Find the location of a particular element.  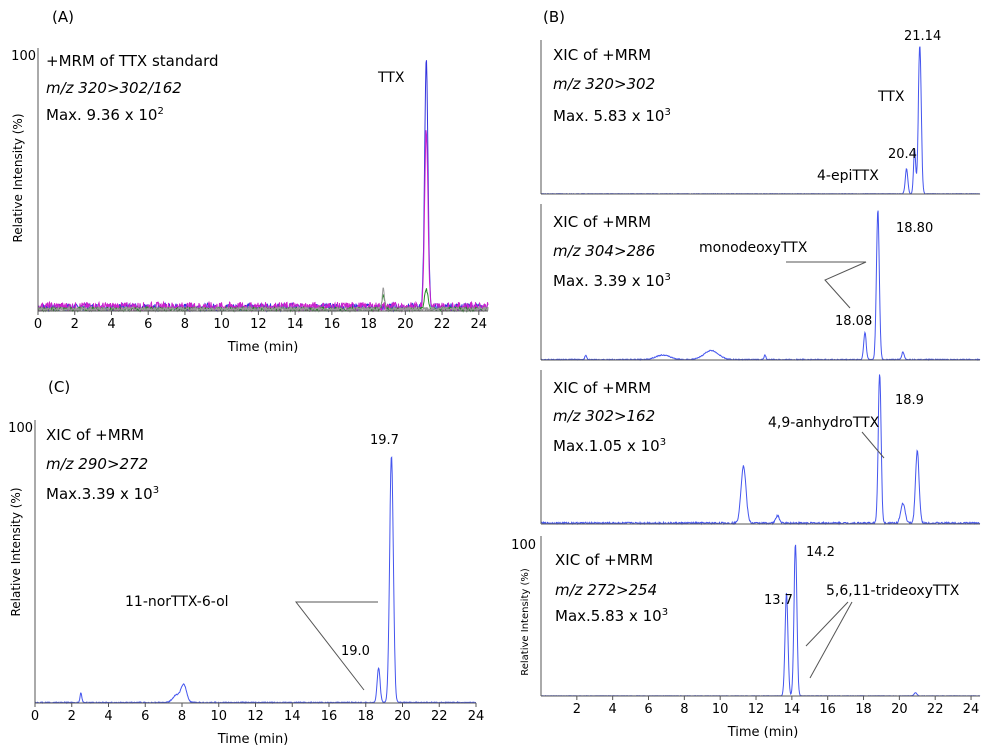

panel-b4-ytick-100: 100 is located at coordinates (523, 545).